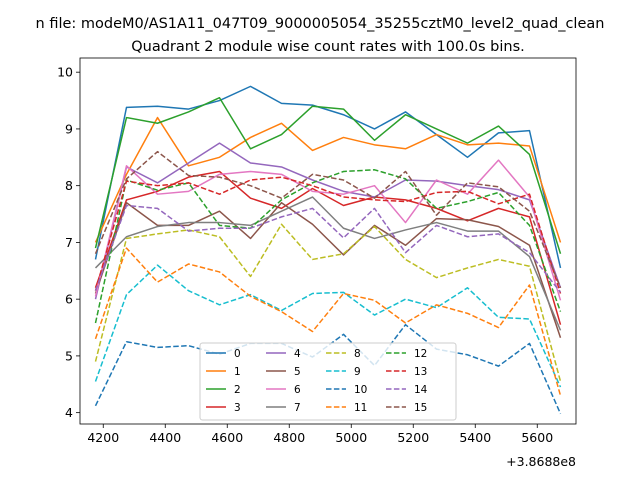  Describe the element at coordinates (357, 372) in the screenshot. I see `legend-label: 9` at that location.